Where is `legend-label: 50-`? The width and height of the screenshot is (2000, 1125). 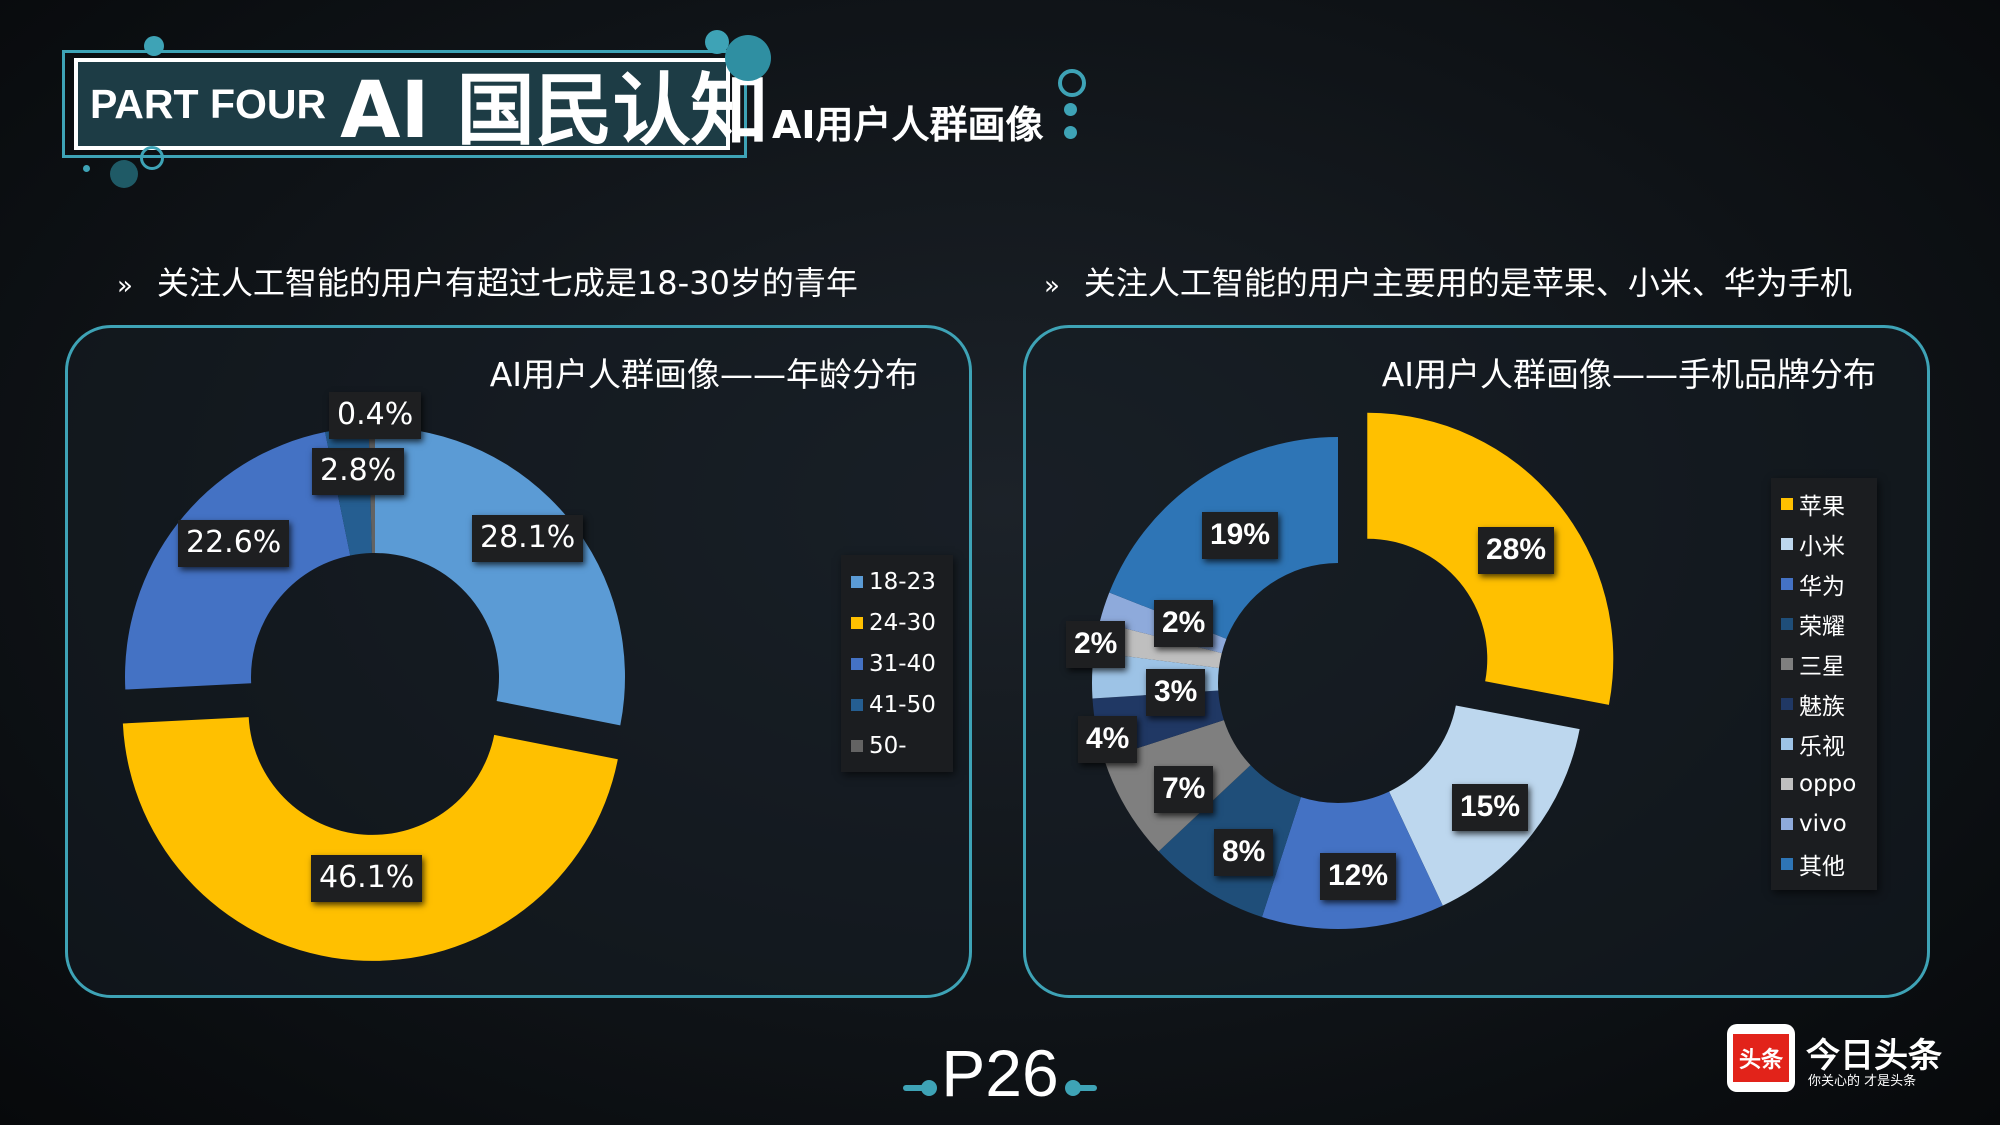 legend-label: 50- is located at coordinates (888, 745).